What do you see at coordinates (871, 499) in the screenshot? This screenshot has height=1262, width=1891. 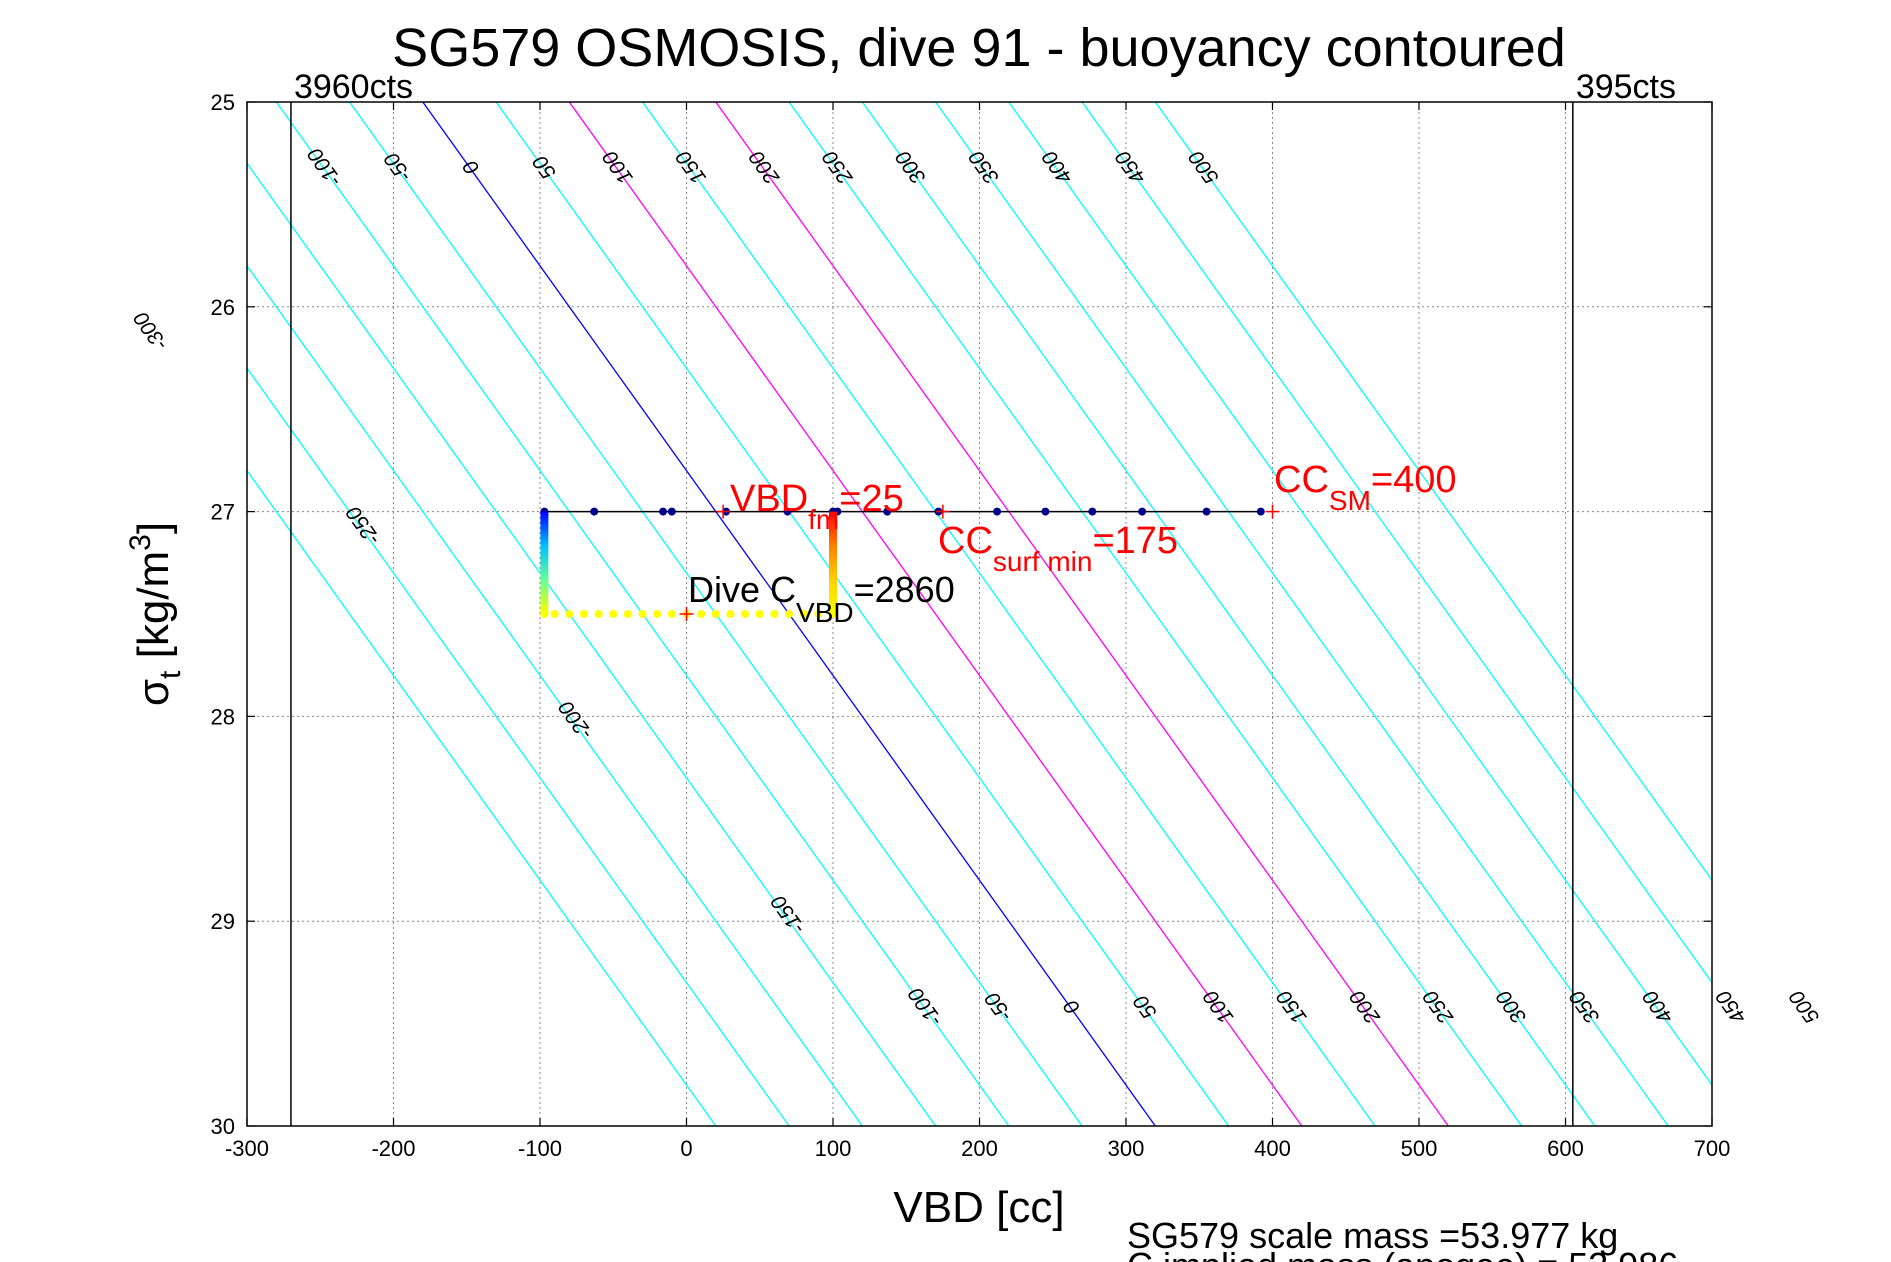 I see `vbd-fm-value: =25` at bounding box center [871, 499].